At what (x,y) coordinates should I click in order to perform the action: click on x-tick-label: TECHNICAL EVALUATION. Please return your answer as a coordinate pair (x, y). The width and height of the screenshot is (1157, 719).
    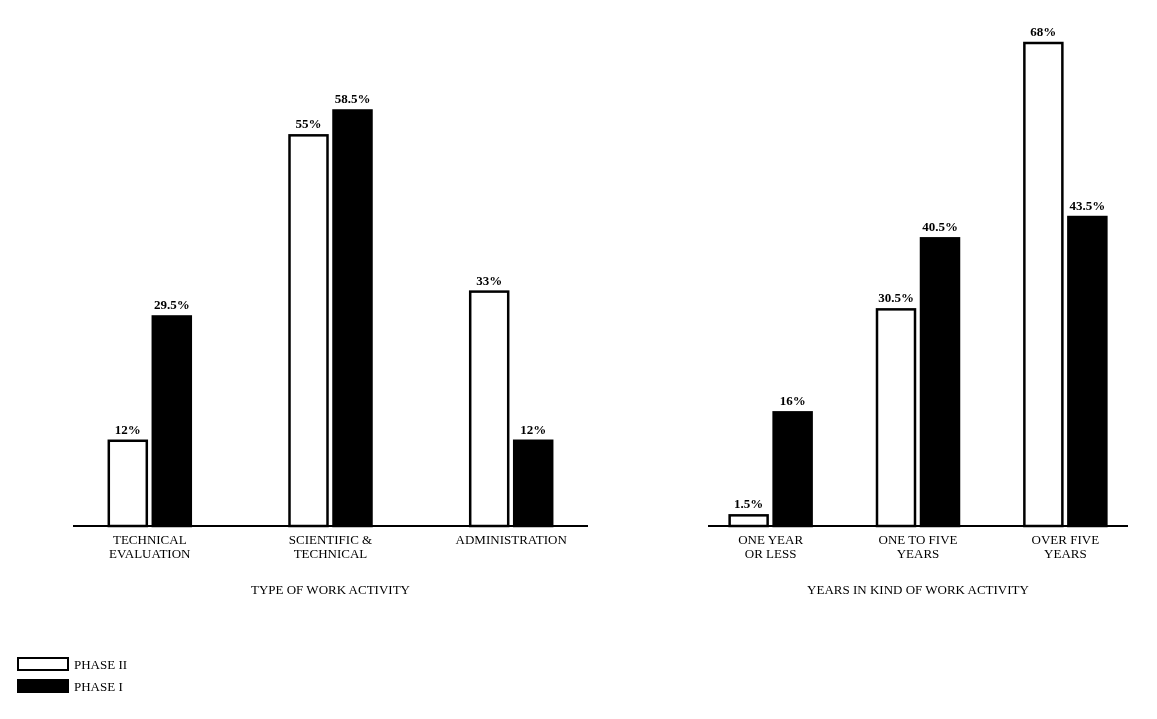
    Looking at the image, I should click on (150, 546).